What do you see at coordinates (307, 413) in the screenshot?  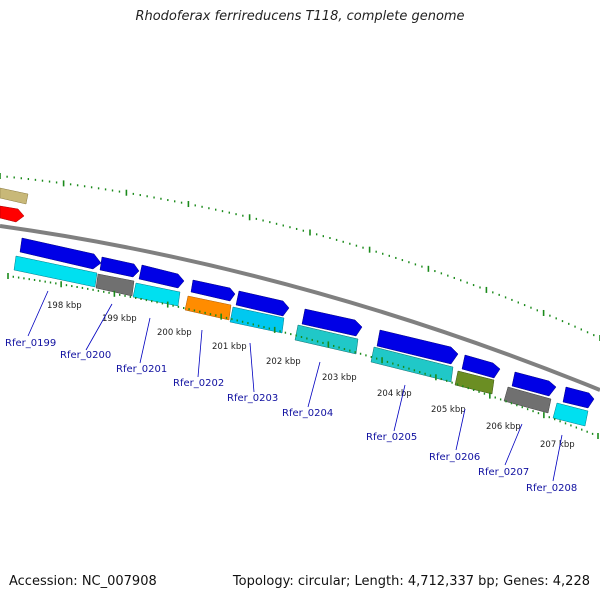 I see `gene-label-0204: Rfer_0204` at bounding box center [307, 413].